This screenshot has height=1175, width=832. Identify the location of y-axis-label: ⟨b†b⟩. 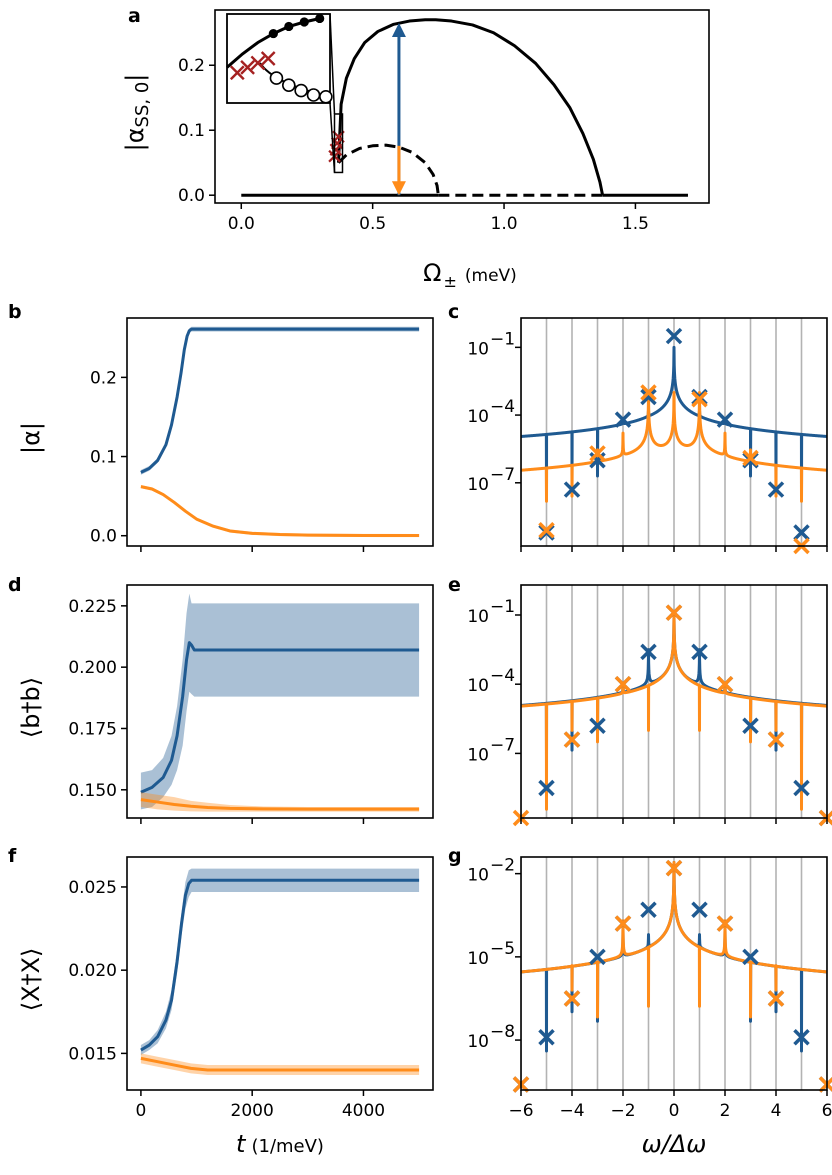
(31, 707).